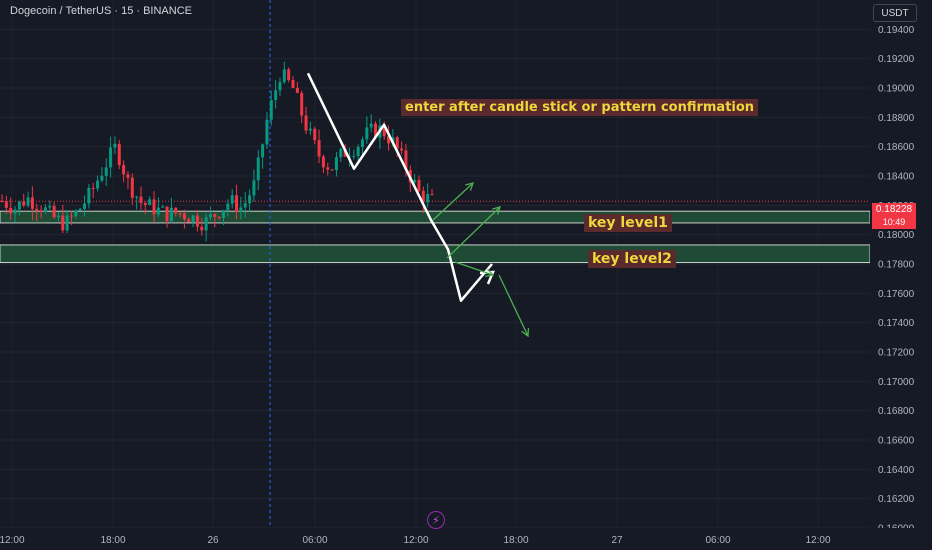 The image size is (932, 550). What do you see at coordinates (894, 222) in the screenshot?
I see `bar-countdown: 10:49` at bounding box center [894, 222].